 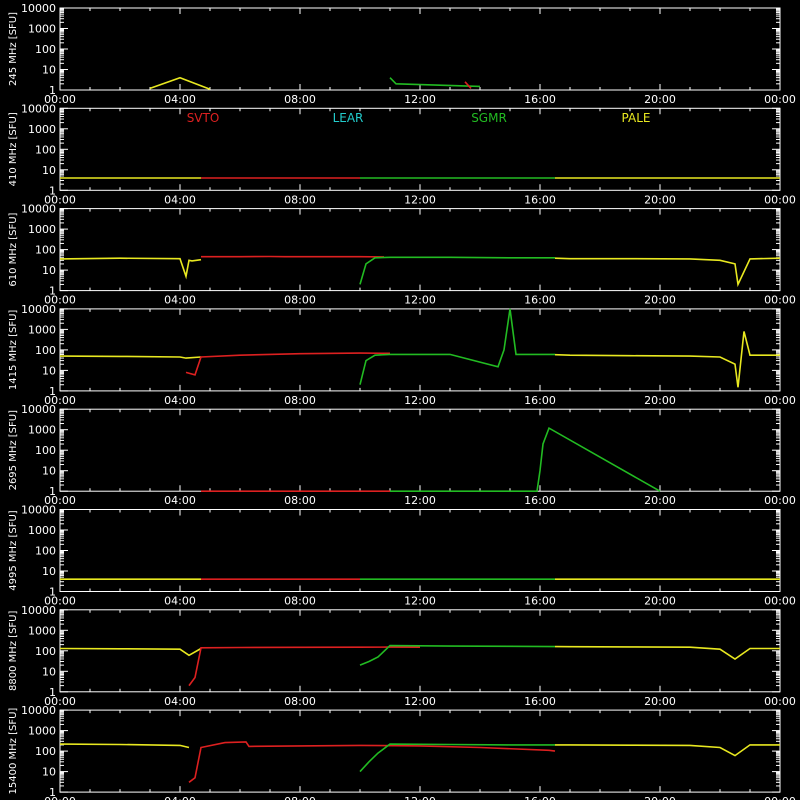 I want to click on y-axis-label: 1415 MHz [SFU], so click(x=13, y=350).